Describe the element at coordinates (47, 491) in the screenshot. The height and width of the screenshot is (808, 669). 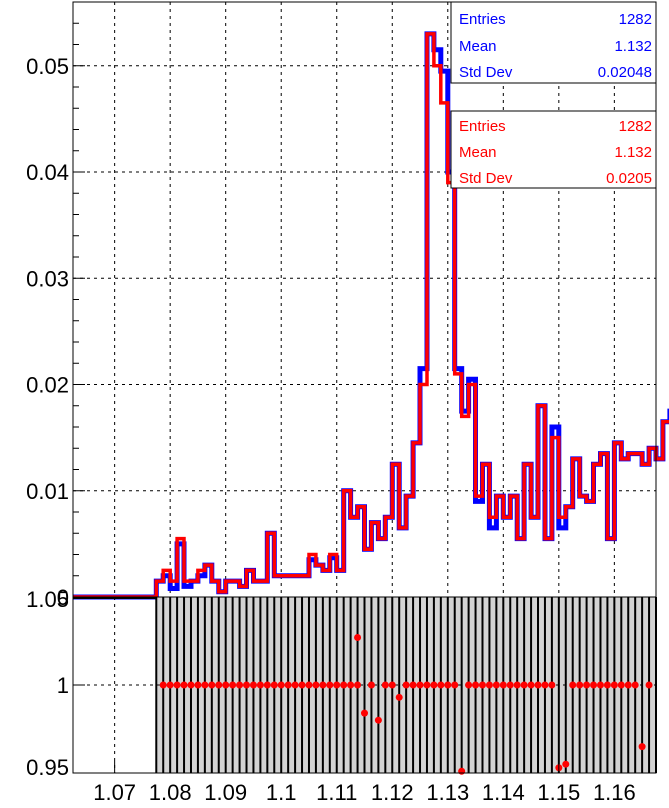
I see `top-ytick-label-0: 0.01` at that location.